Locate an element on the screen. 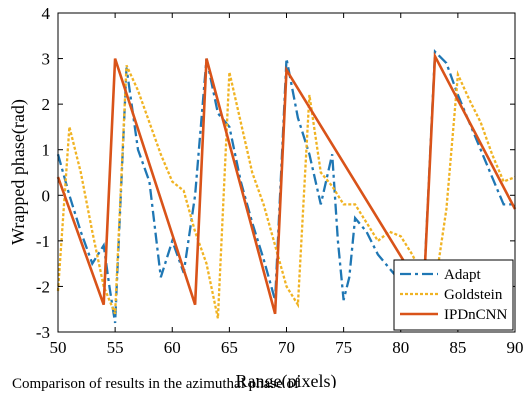  x-tick-label: 70 is located at coordinates (286, 347).